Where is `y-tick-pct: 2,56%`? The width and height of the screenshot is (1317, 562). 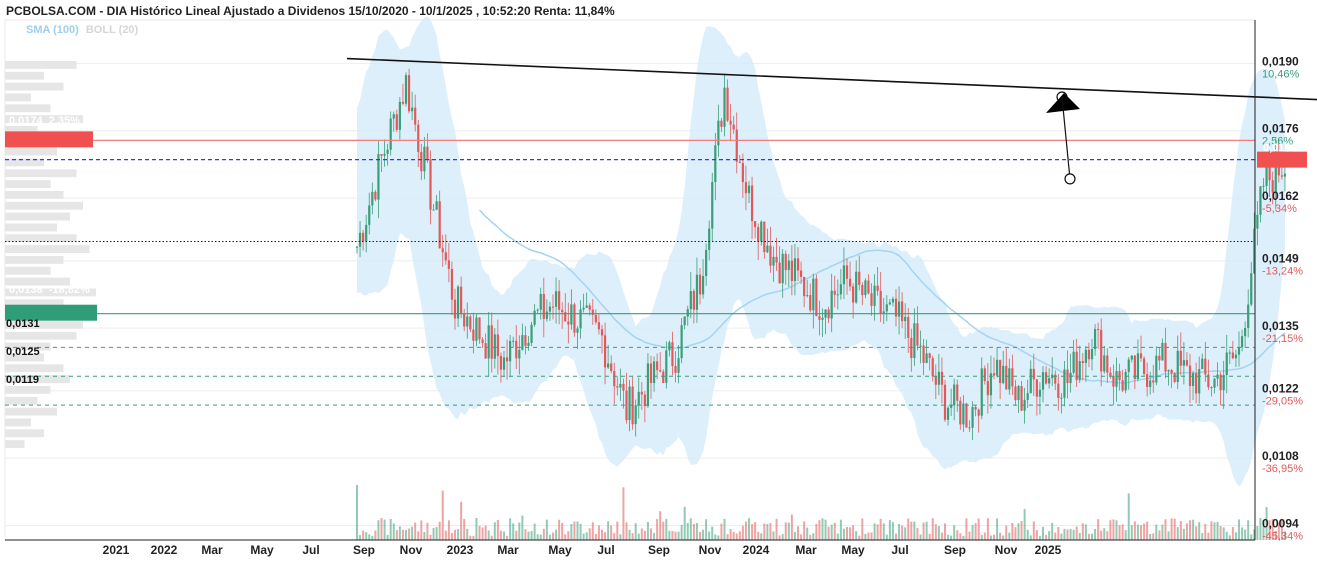
y-tick-pct: 2,56% is located at coordinates (1277, 142).